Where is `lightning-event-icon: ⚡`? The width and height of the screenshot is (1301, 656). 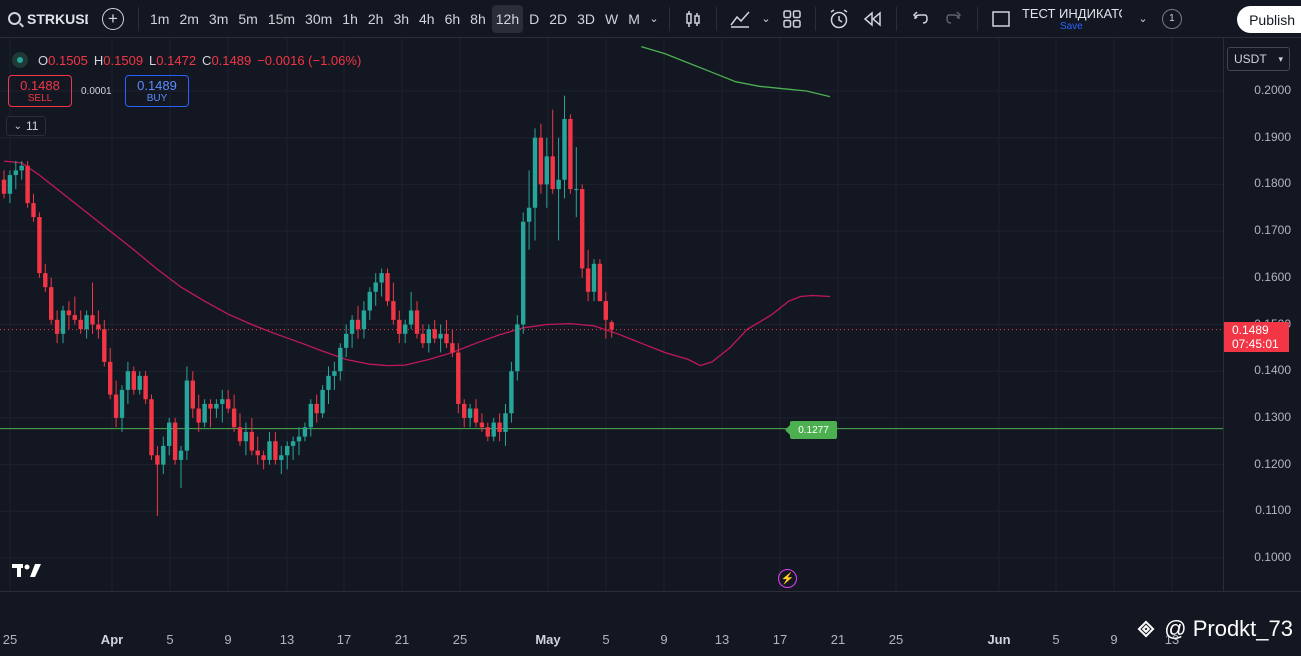
lightning-event-icon: ⚡ is located at coordinates (787, 578).